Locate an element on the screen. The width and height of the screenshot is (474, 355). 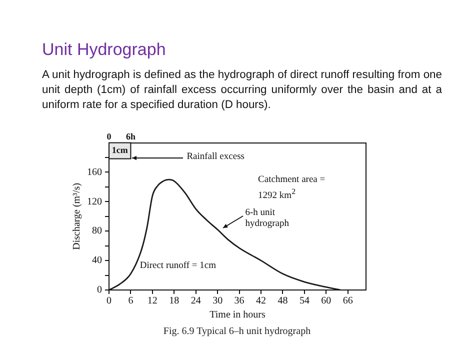
x2-tick-label: 0 is located at coordinates (109, 137).